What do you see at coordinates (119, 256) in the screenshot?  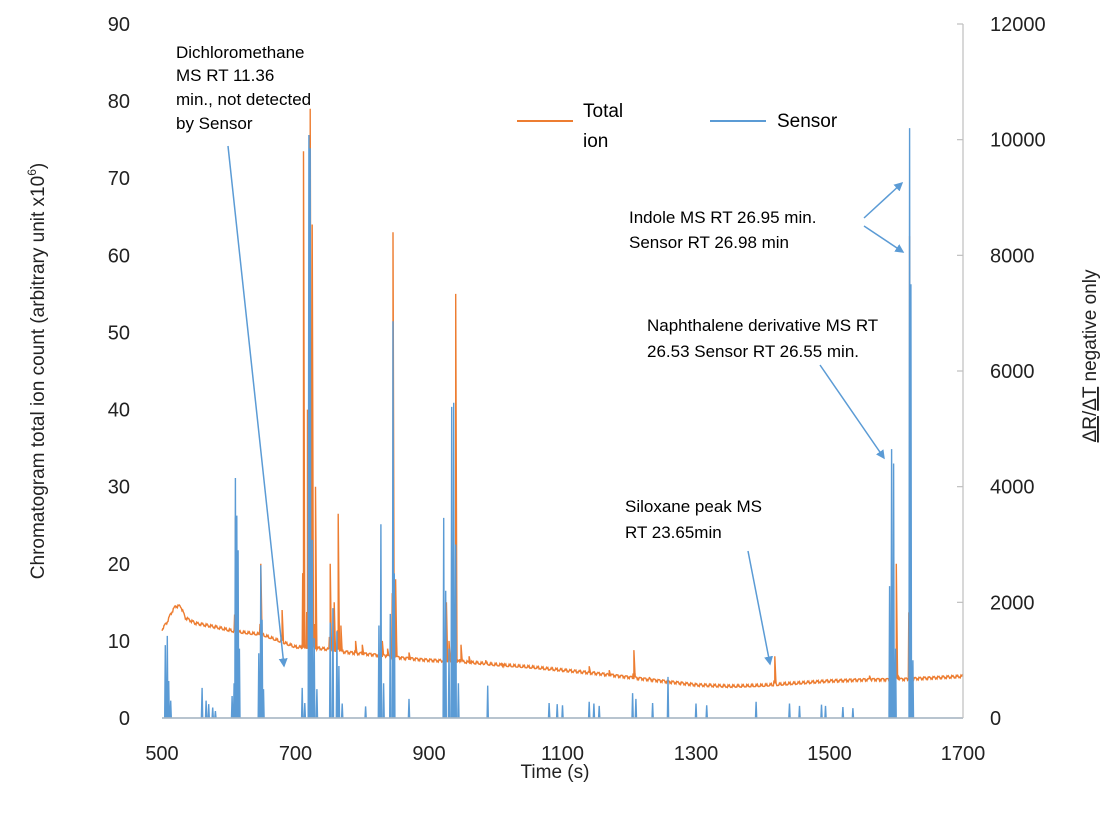 I see `y-tick-label: 60` at bounding box center [119, 256].